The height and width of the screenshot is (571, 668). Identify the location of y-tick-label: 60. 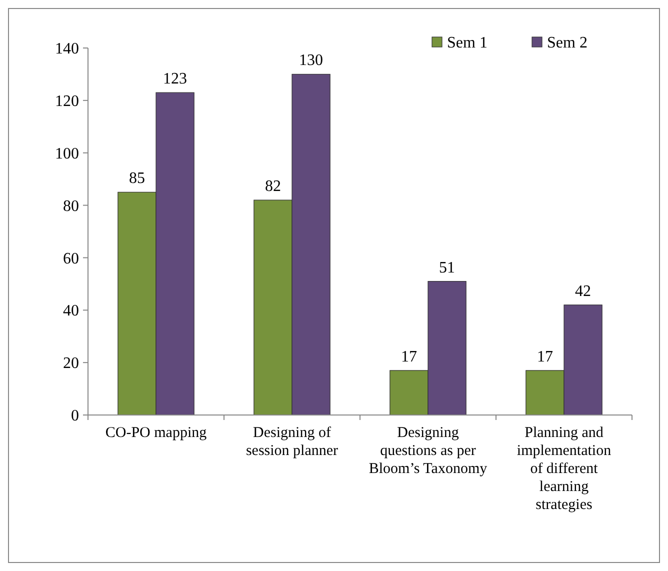
(71, 259).